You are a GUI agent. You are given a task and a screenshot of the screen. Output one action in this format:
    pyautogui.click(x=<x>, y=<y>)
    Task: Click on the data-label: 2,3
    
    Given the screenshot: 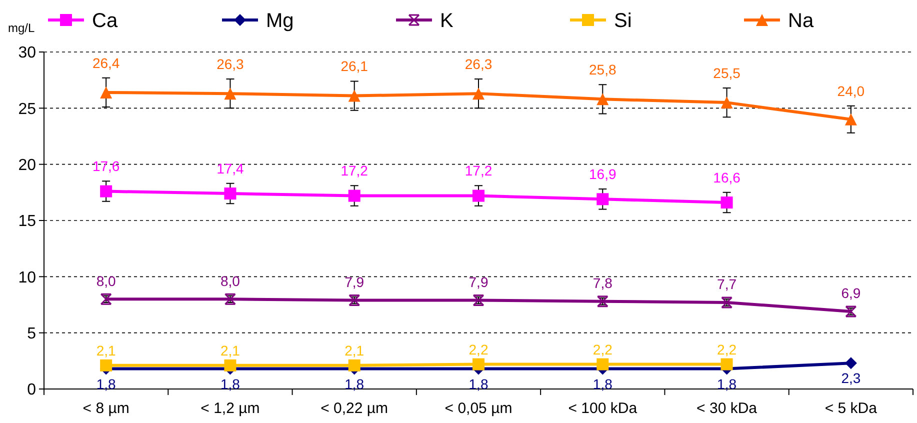 What is the action you would take?
    pyautogui.click(x=851, y=378)
    